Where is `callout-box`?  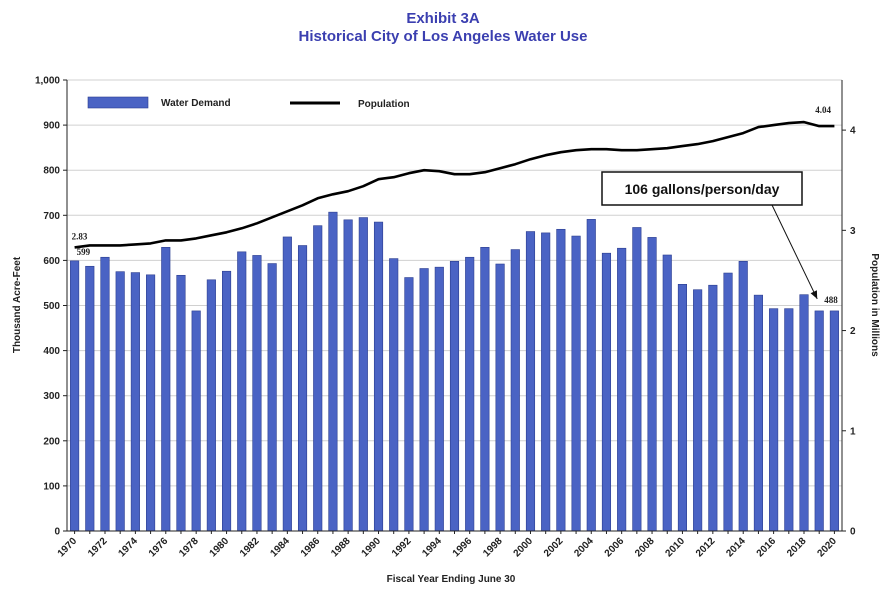
callout-box is located at coordinates (702, 188).